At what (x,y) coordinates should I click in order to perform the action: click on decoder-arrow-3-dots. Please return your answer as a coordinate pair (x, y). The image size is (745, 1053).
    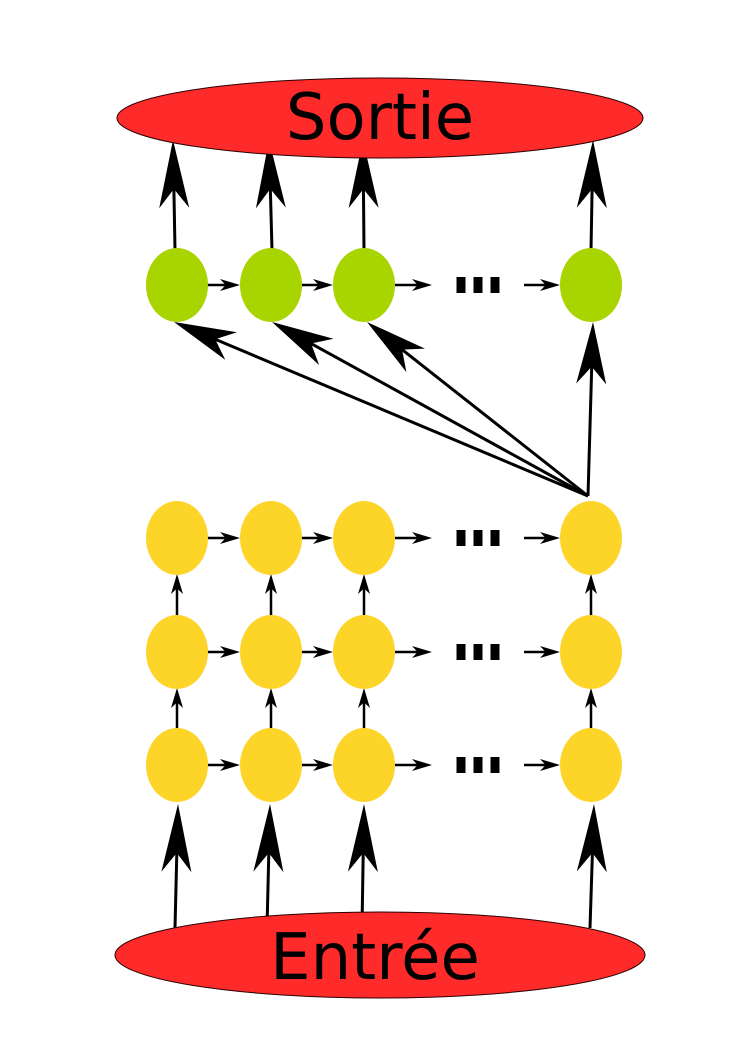
    Looking at the image, I should click on (413, 285).